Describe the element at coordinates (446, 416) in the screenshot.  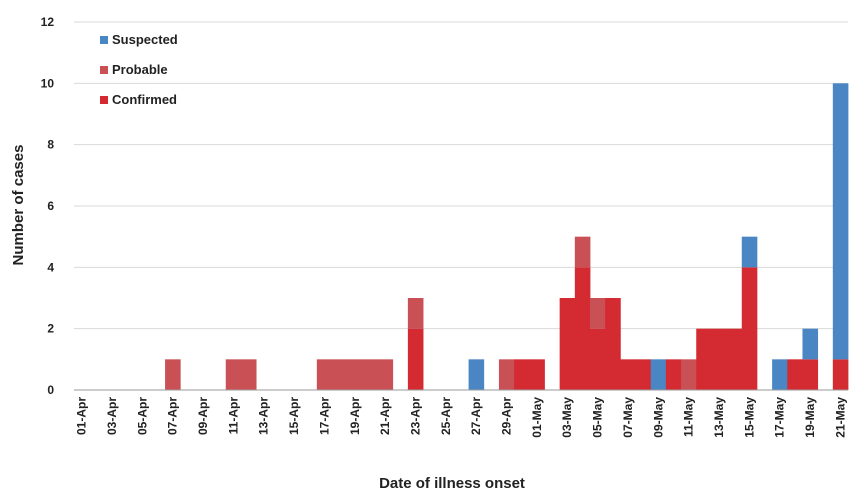
I see `x-tick-label: 25-Apr` at that location.